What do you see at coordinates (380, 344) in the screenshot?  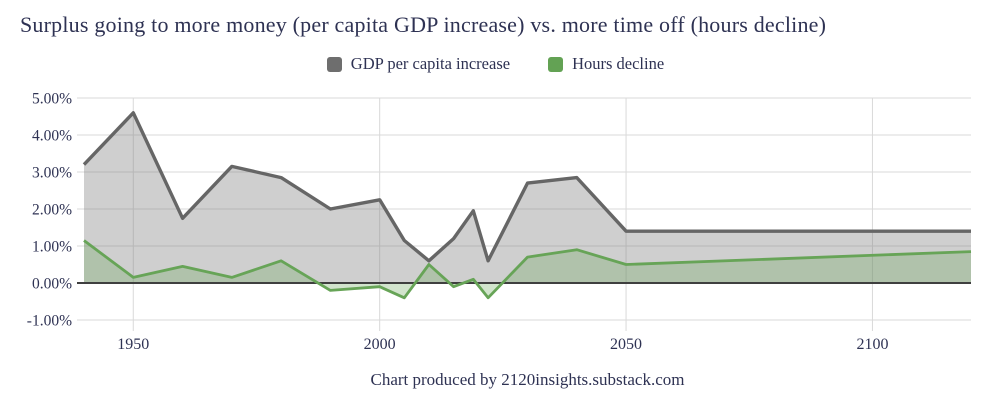 I see `x-tick-label: 2000` at bounding box center [380, 344].